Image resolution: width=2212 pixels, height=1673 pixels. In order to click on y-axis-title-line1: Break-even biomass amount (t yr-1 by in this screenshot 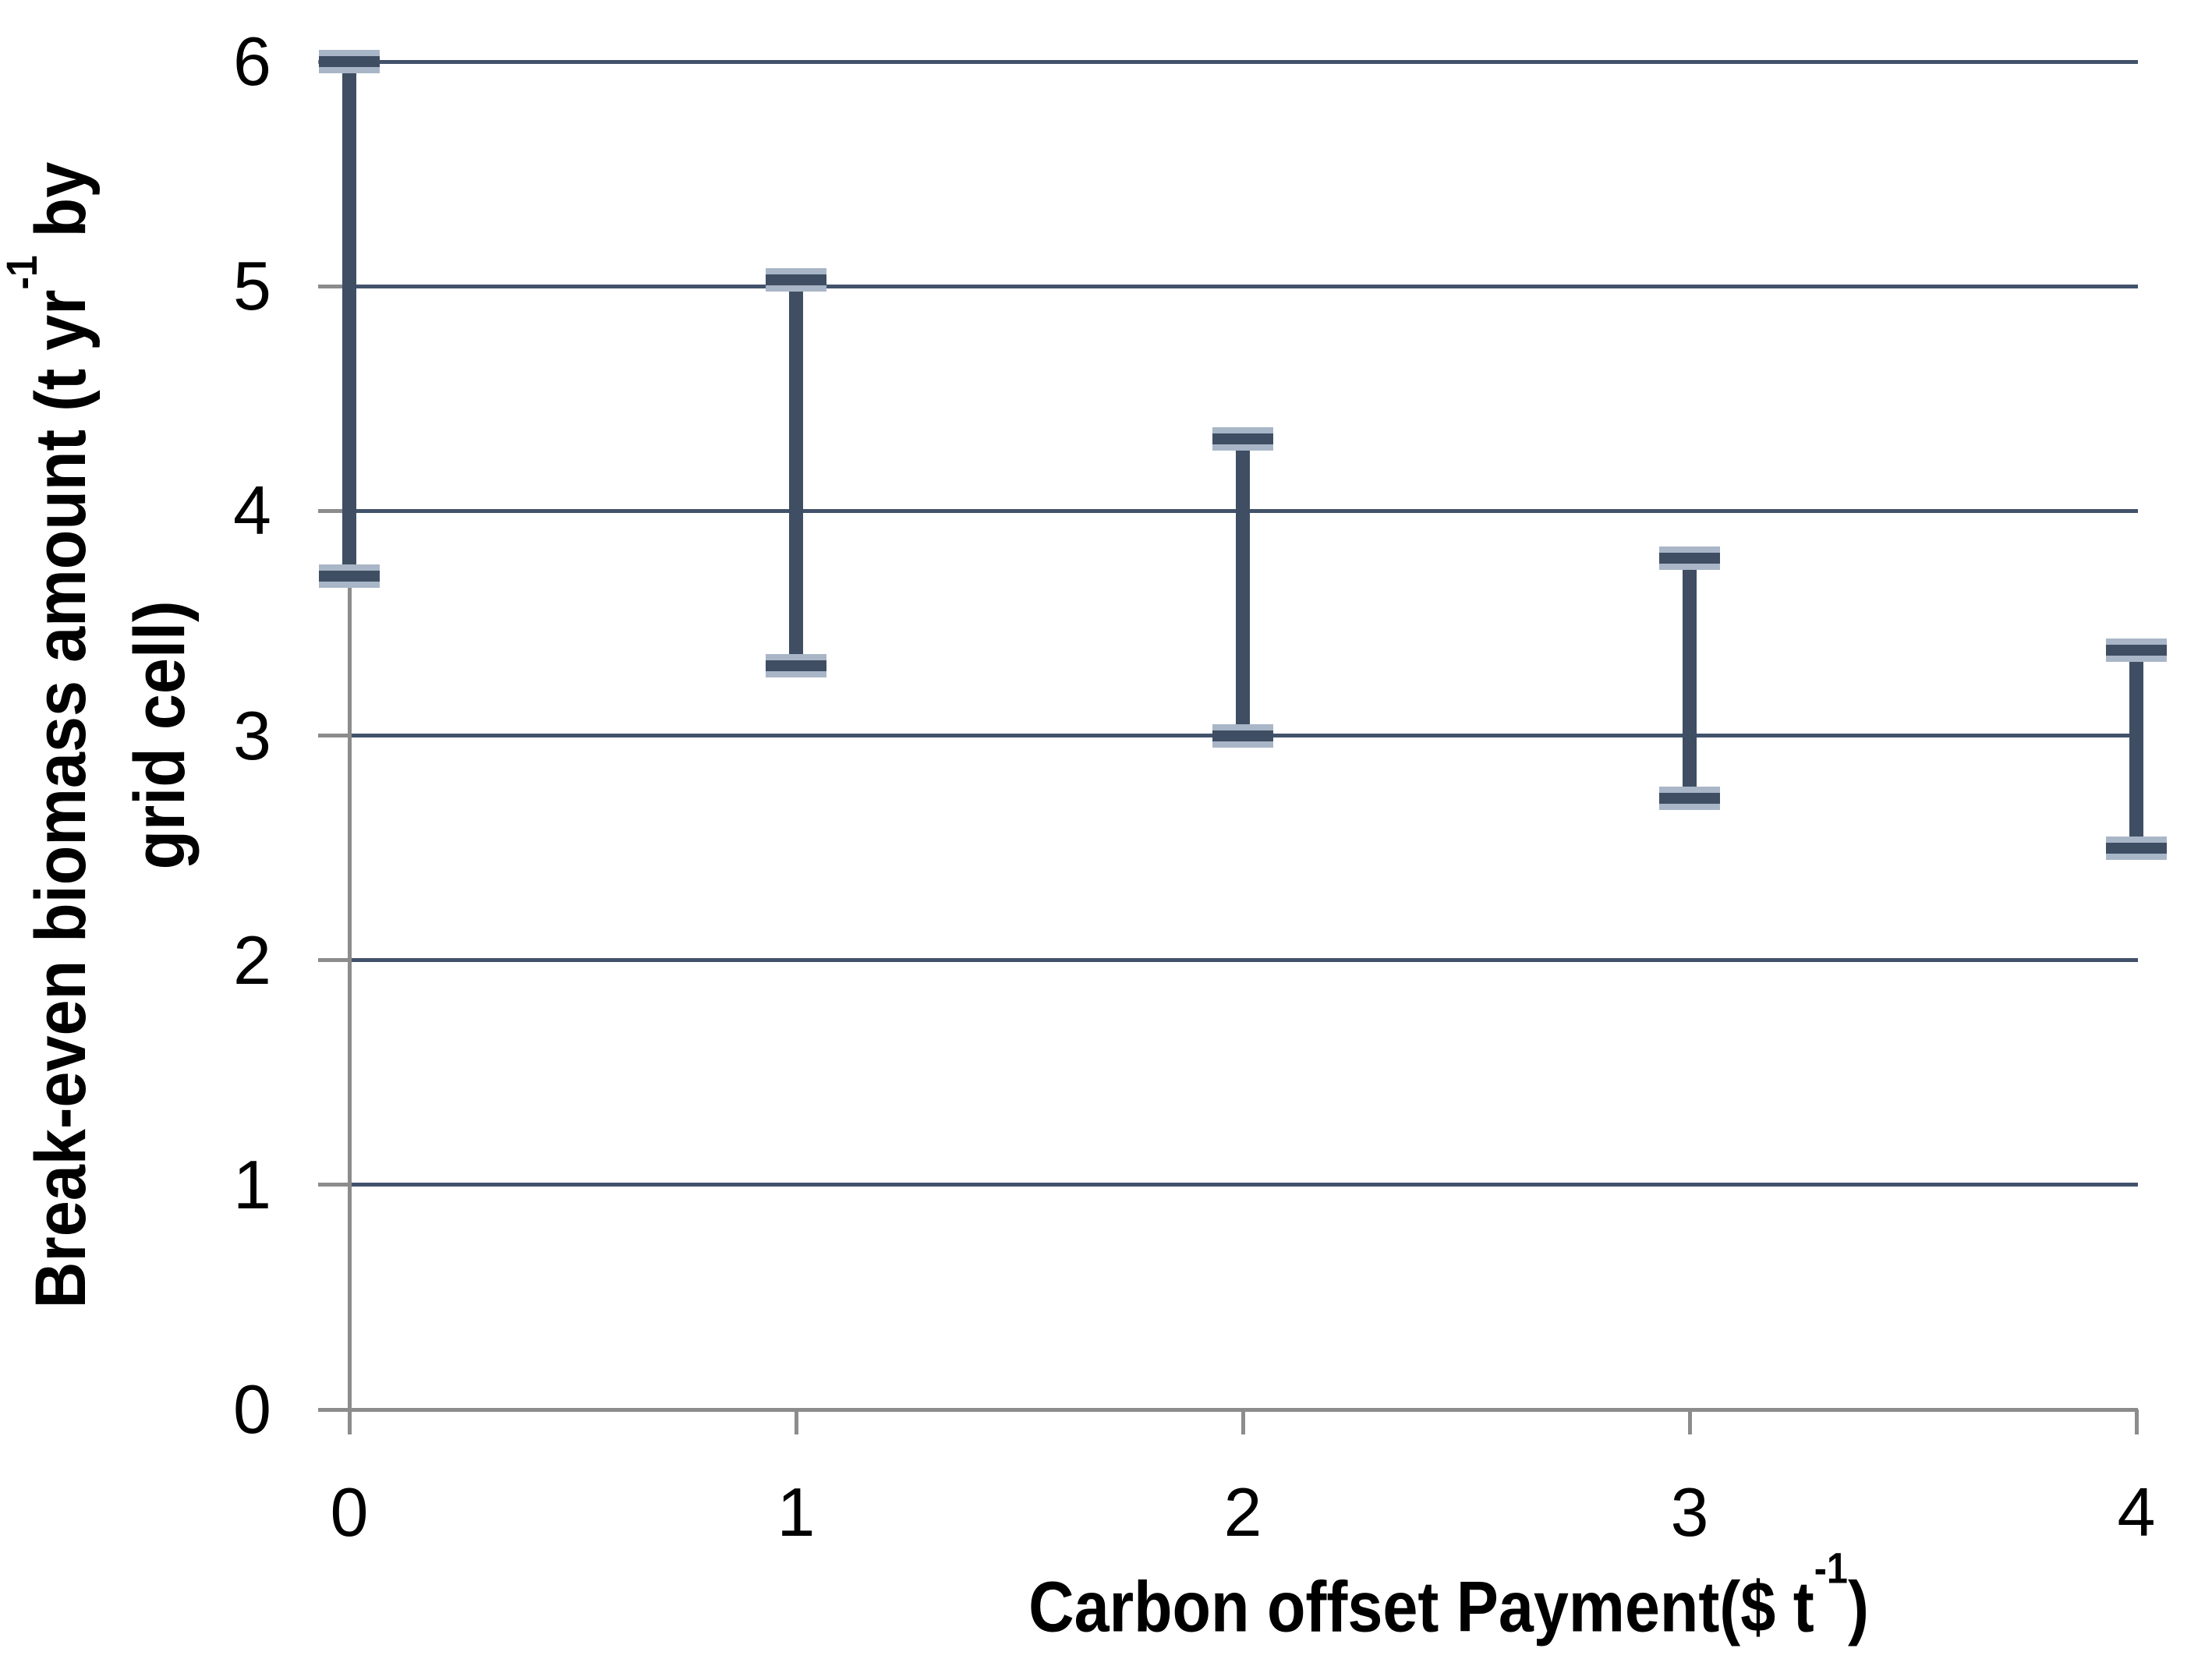, I will do `click(51, 735)`.